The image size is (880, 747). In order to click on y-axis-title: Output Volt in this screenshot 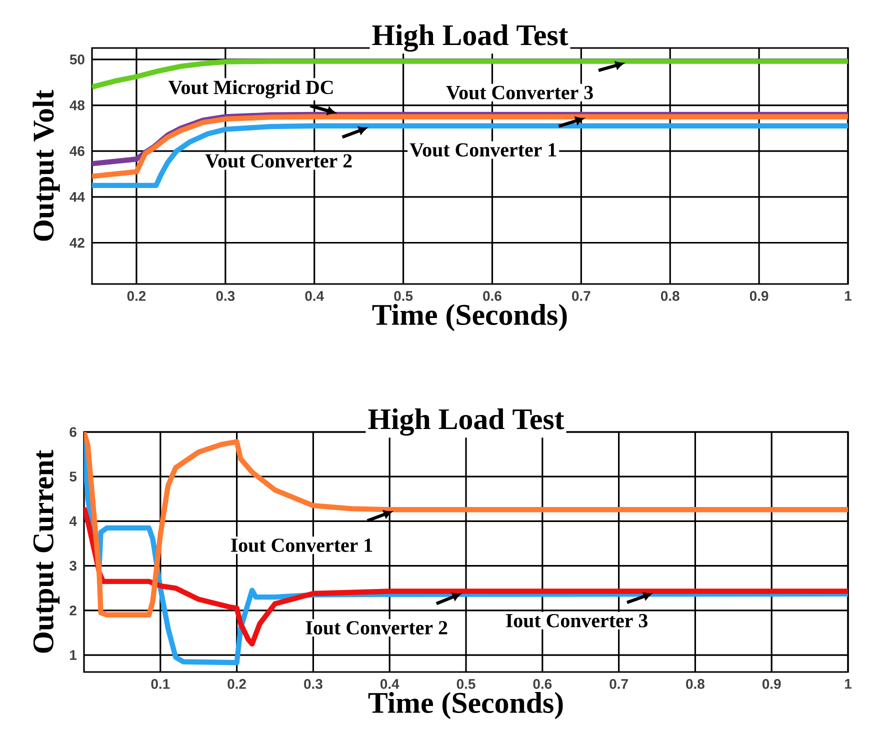, I will do `click(46, 165)`.